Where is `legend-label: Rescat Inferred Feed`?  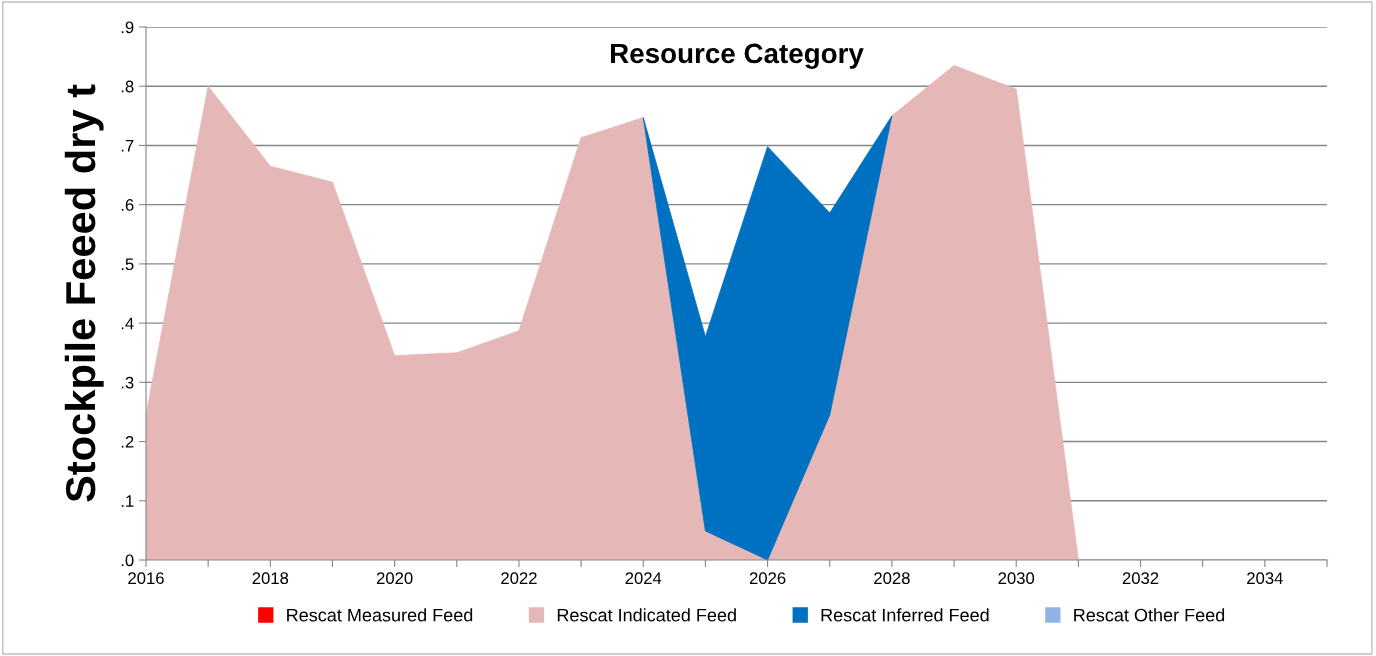
legend-label: Rescat Inferred Feed is located at coordinates (905, 615).